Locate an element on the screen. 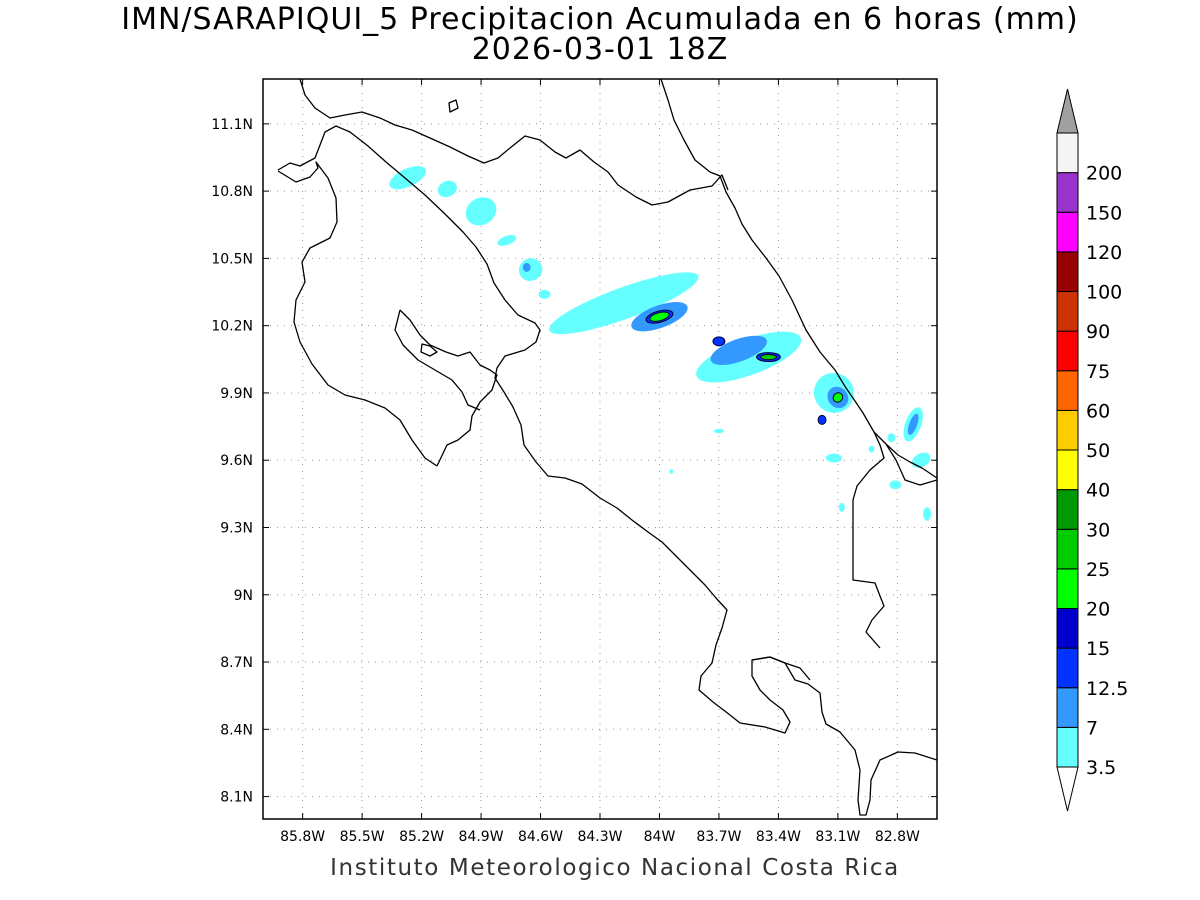  lon-tick-label: 82.8W is located at coordinates (897, 837).